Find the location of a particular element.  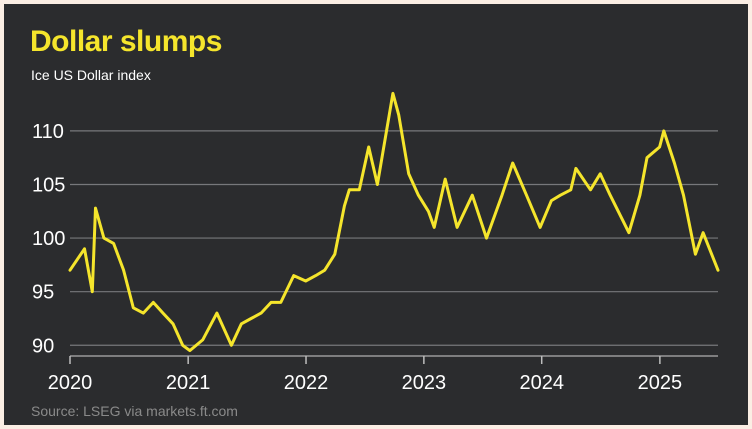

chart-title: Dollar slumps is located at coordinates (126, 41).